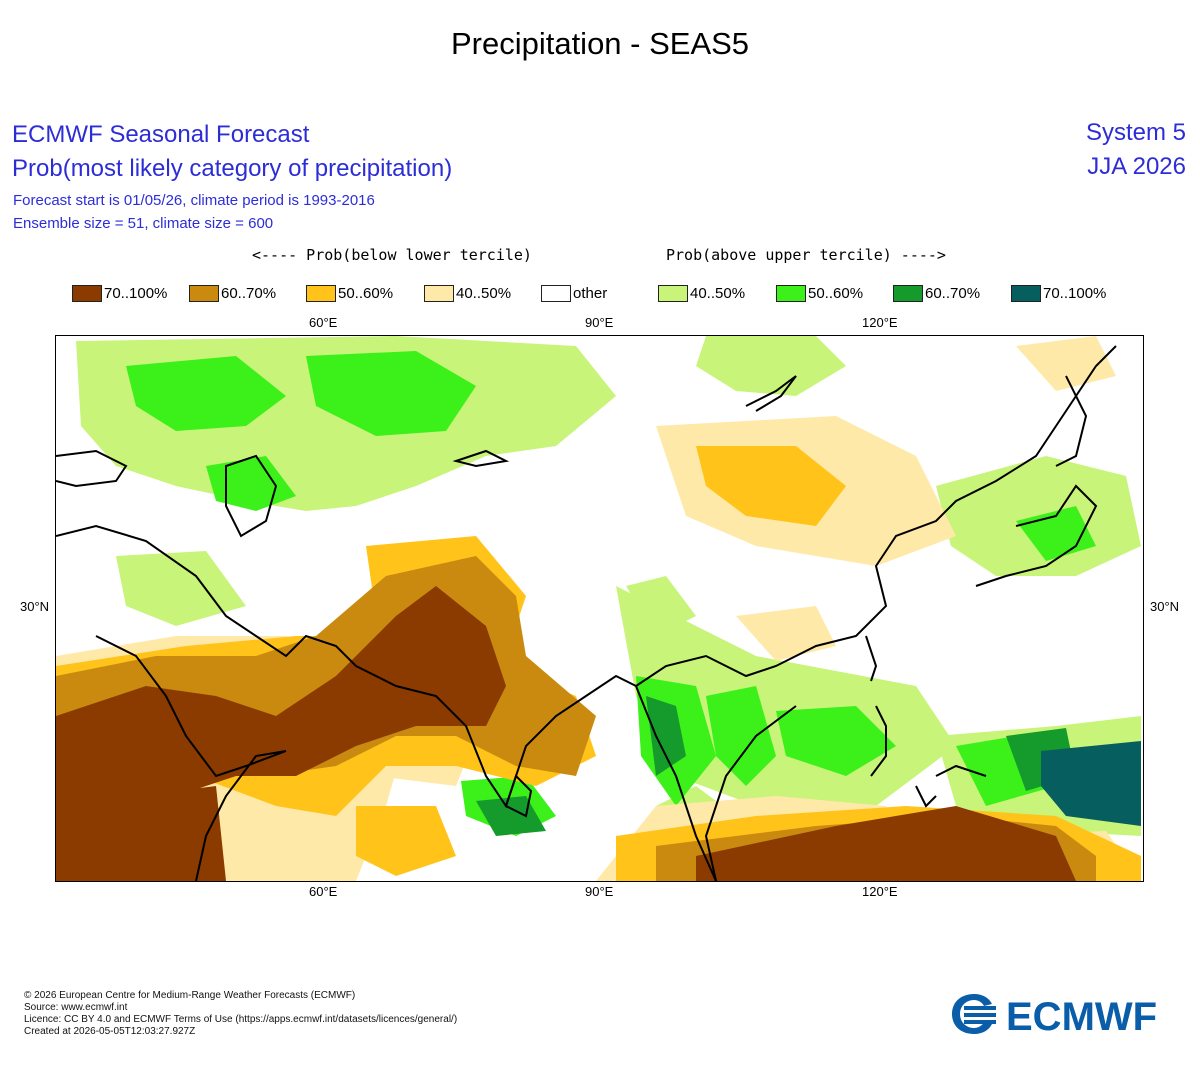  What do you see at coordinates (392, 255) in the screenshot?
I see `legend-below-heading: <---- Prob(below lower tercile)` at bounding box center [392, 255].